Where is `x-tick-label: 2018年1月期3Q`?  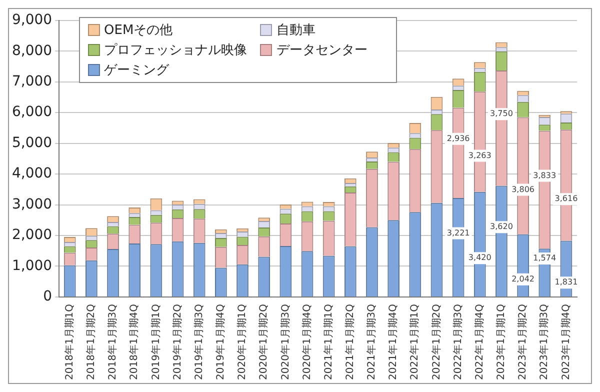
x-tick-label: 2018年1月期3Q is located at coordinates (112, 342).